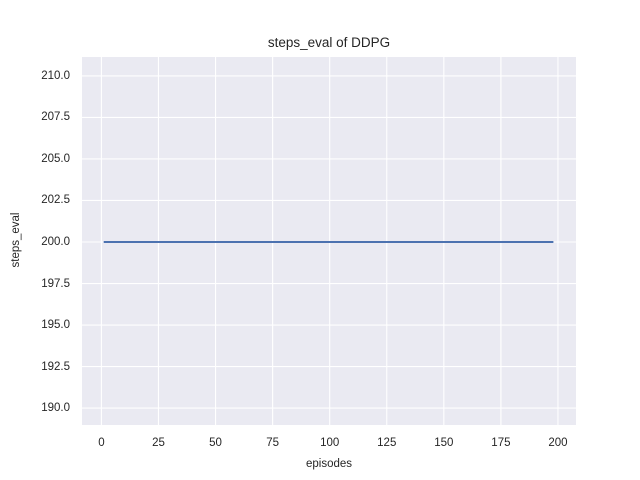 Image resolution: width=640 pixels, height=480 pixels. I want to click on y-tick-label: 202.5, so click(55, 200).